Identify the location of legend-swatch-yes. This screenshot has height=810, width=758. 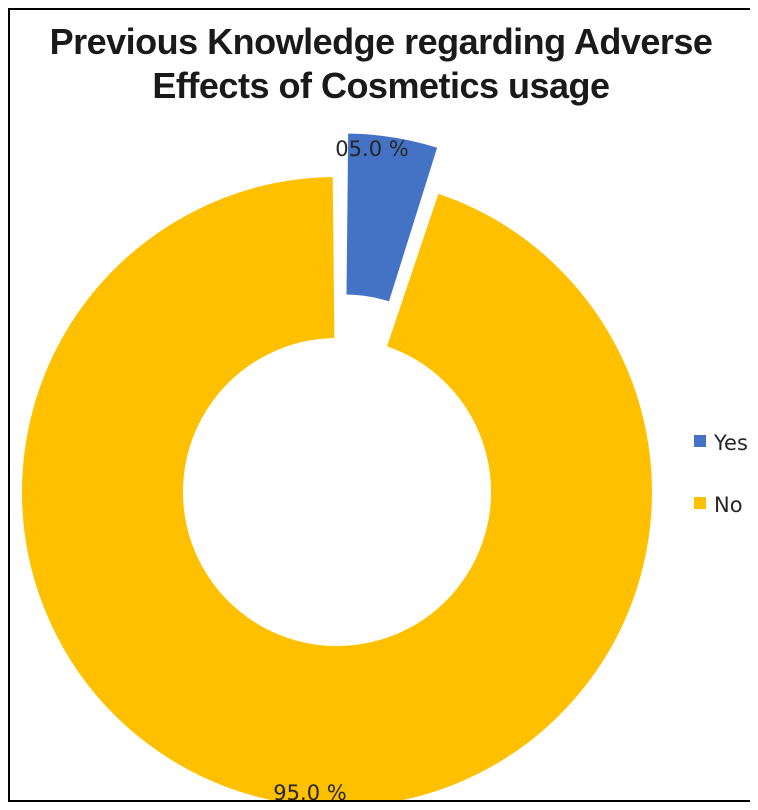
(700, 441).